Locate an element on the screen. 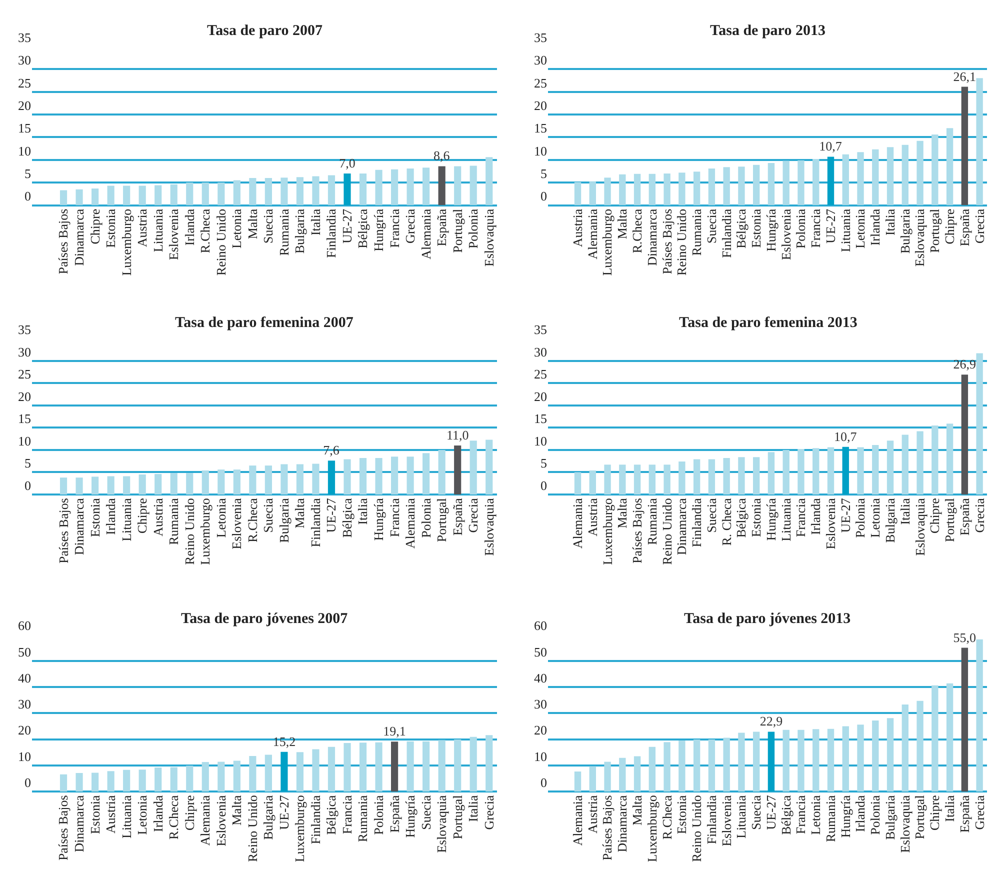 The height and width of the screenshot is (871, 989). y-tick-label: 50 is located at coordinates (24, 652).